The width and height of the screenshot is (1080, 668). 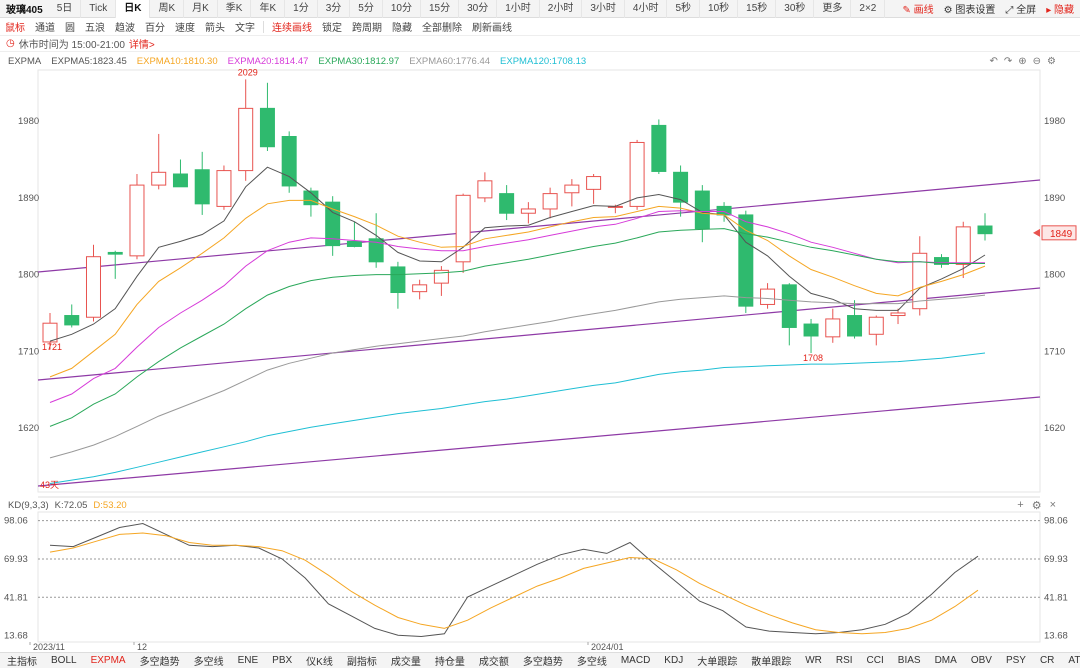 I want to click on indicator-tab-24: PSY, so click(x=1015, y=660).